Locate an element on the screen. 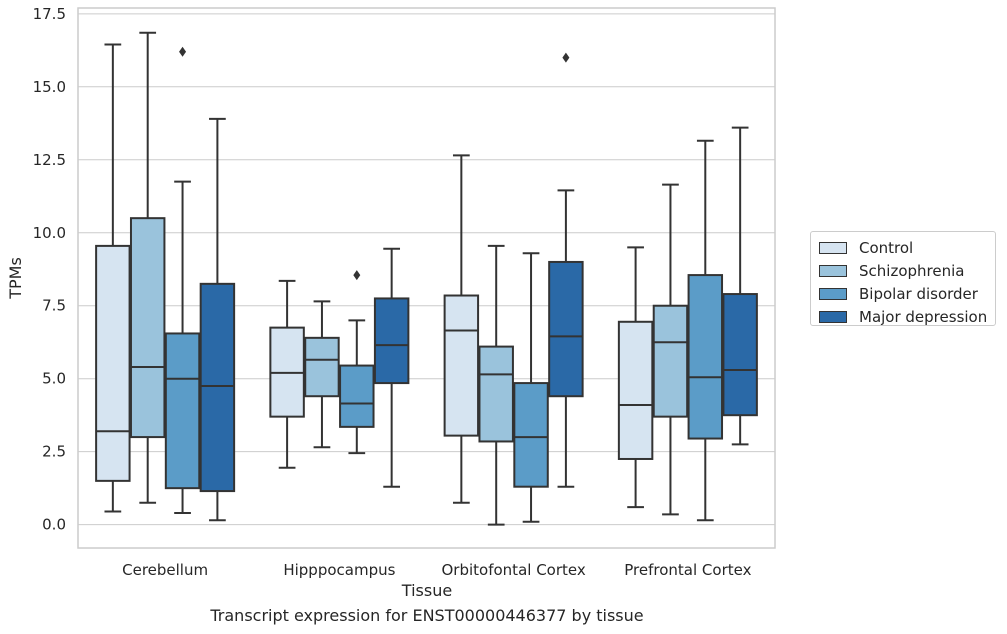  y-tick-label: 7.5 is located at coordinates (54, 306).